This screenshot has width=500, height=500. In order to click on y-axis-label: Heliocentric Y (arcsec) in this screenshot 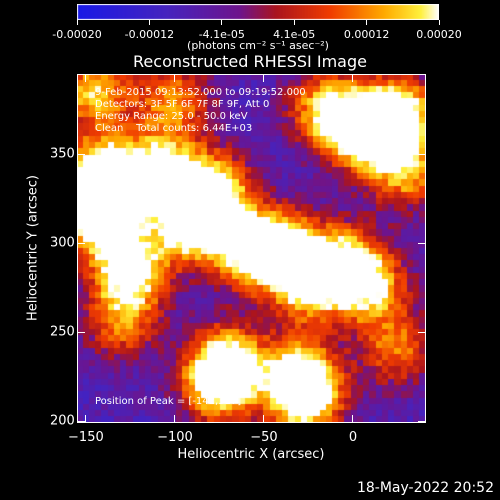, I will do `click(33, 248)`.